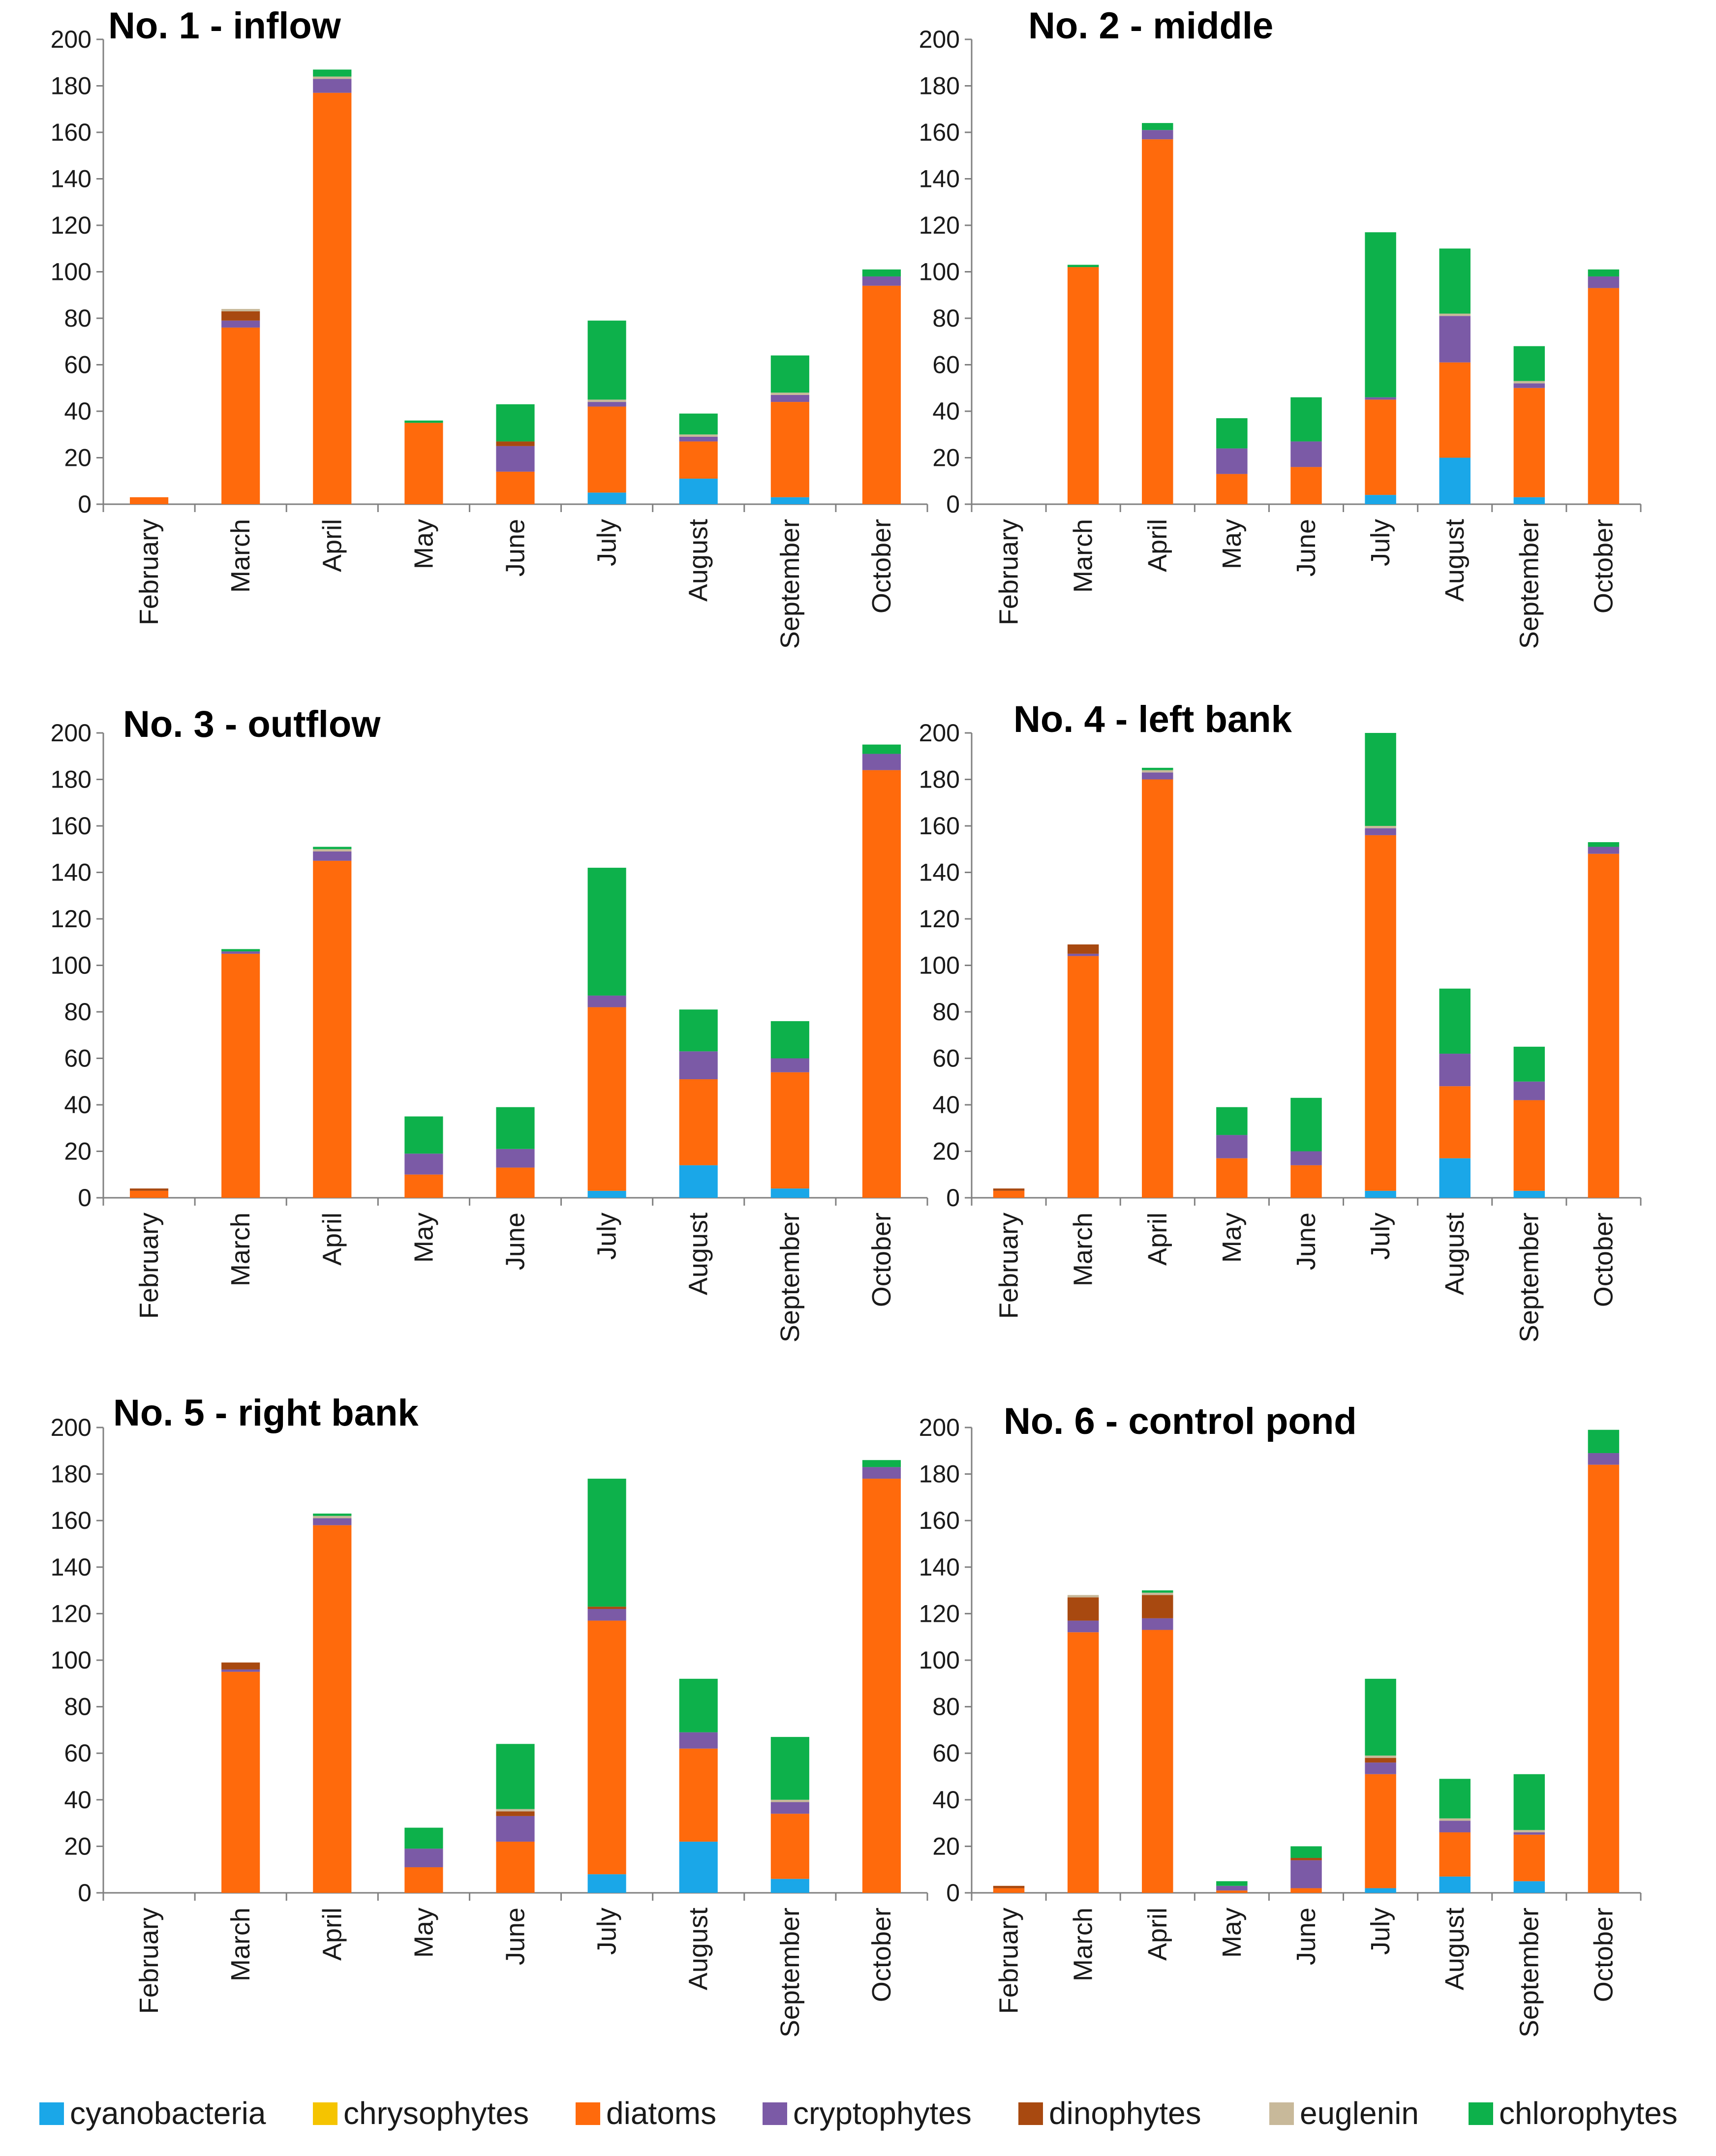 The image size is (1716, 2156). What do you see at coordinates (1150, 26) in the screenshot?
I see `panel-title: No. 2 - middle` at bounding box center [1150, 26].